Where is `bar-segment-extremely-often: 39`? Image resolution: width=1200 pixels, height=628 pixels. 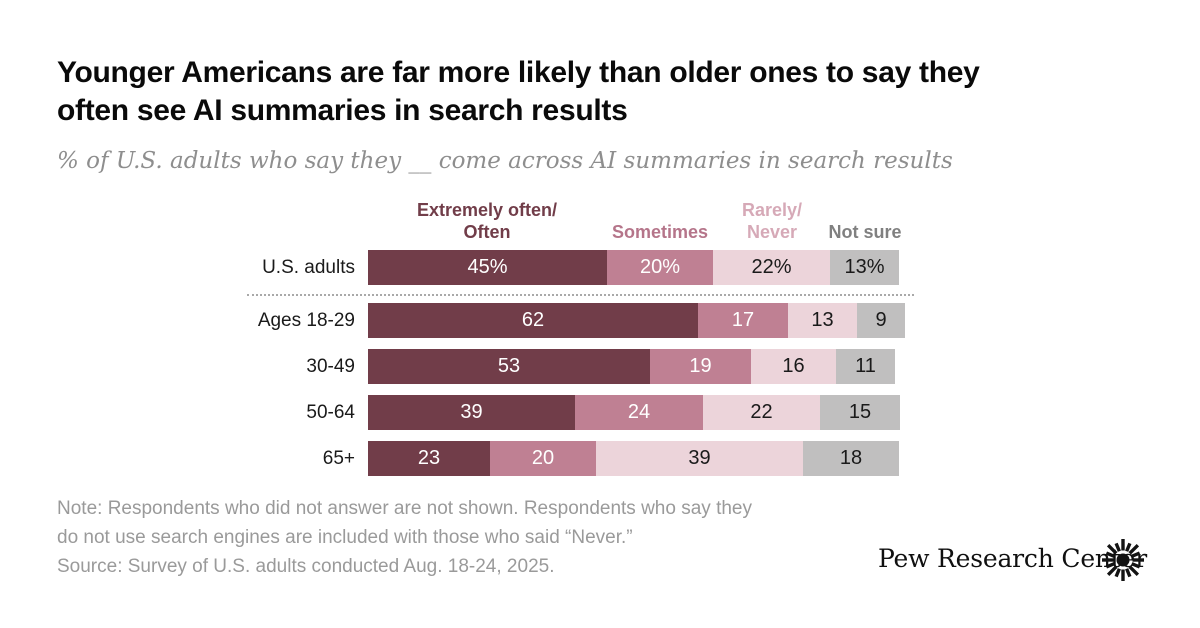
bar-segment-extremely-often: 39 is located at coordinates (471, 412).